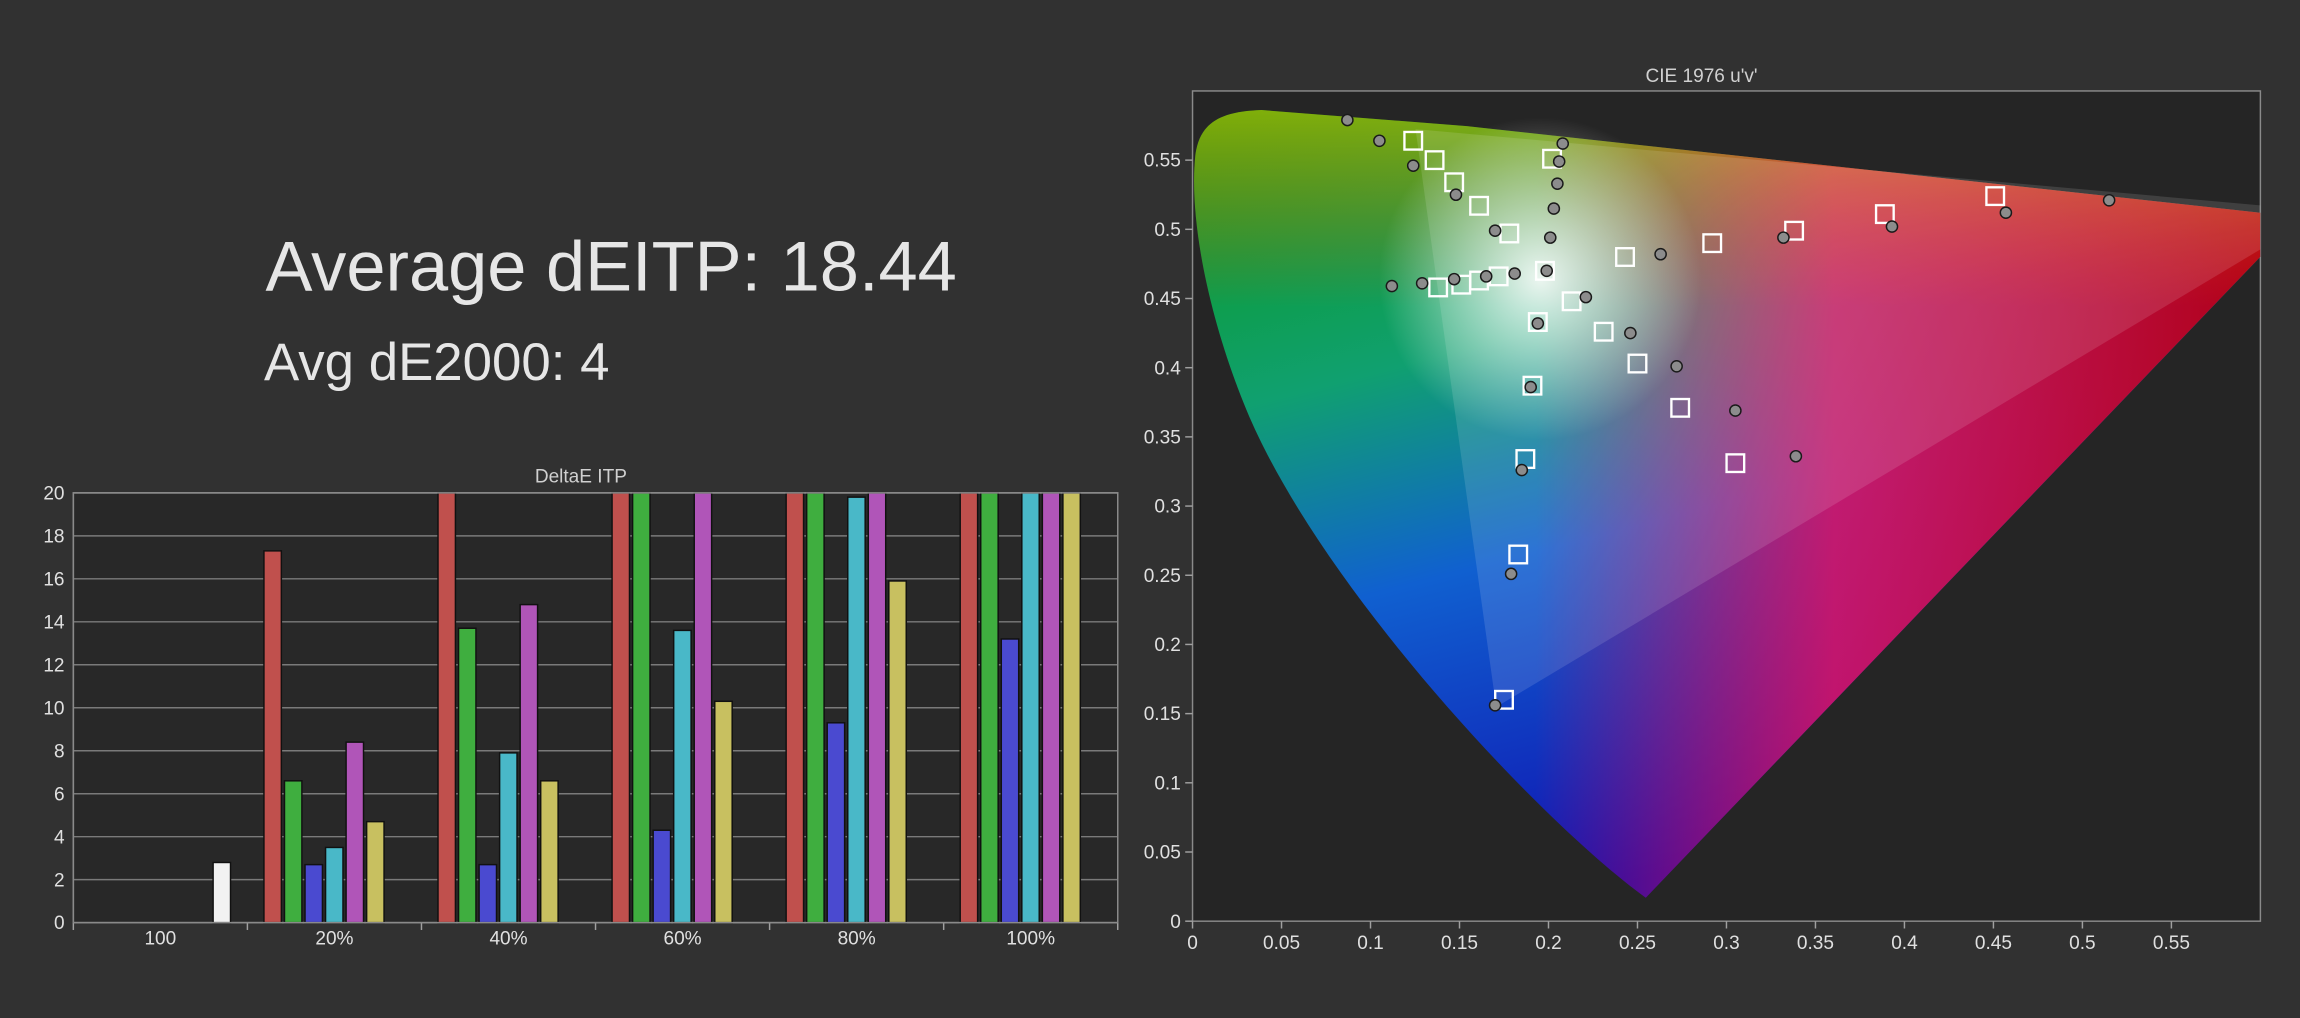  I want to click on x-tick-label: 20%, so click(334, 939).